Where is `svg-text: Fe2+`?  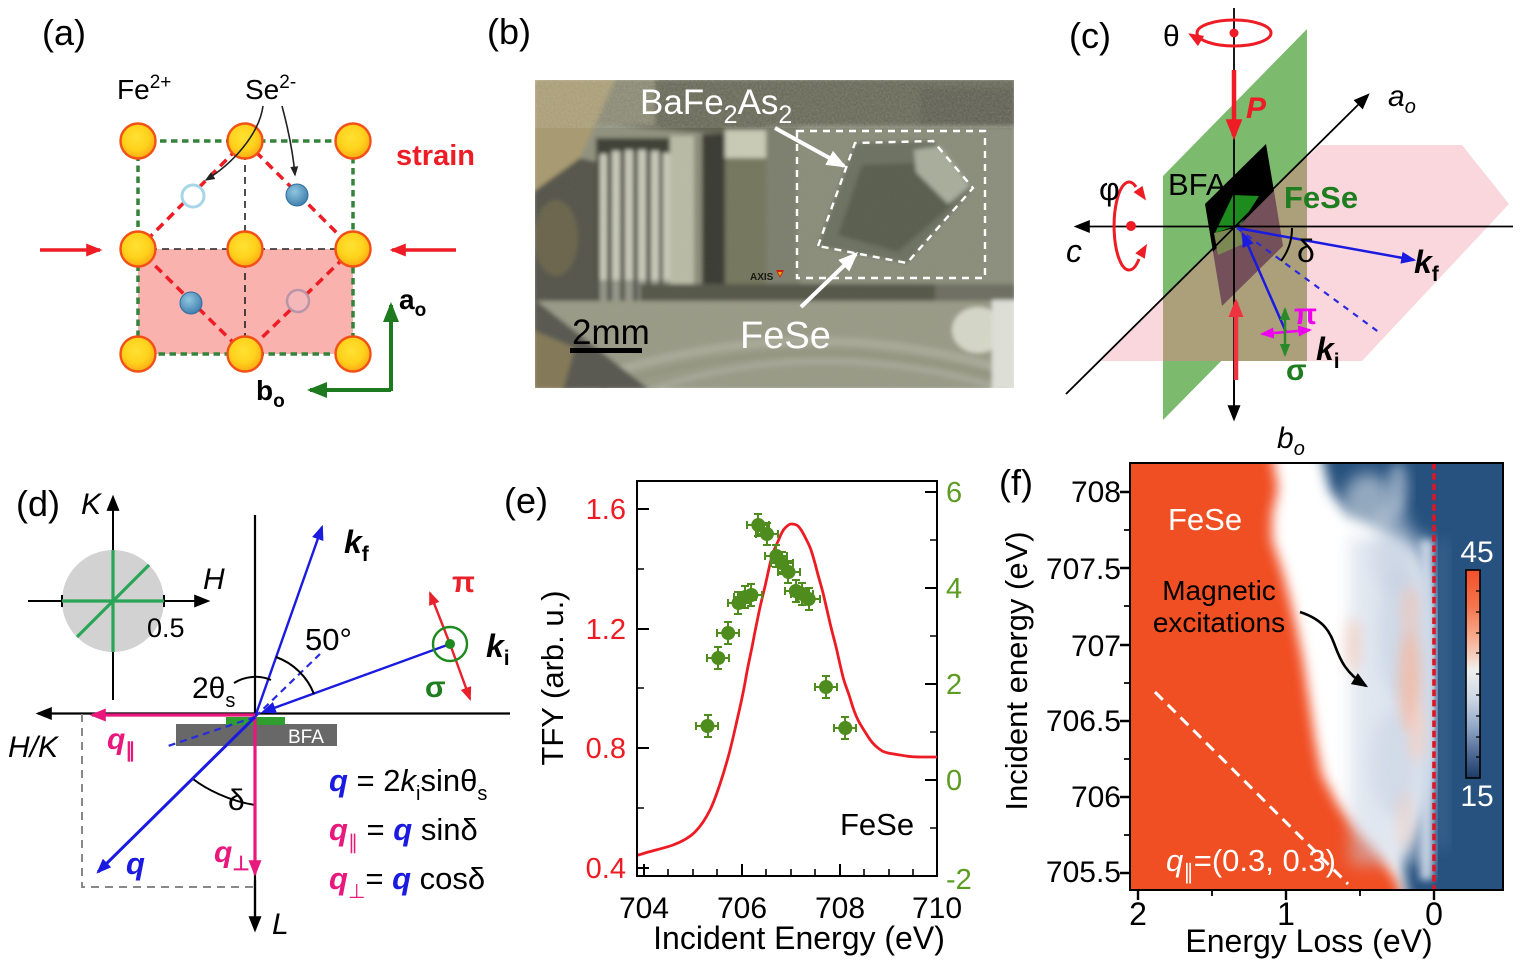
svg-text: Fe2+ is located at coordinates (144, 88).